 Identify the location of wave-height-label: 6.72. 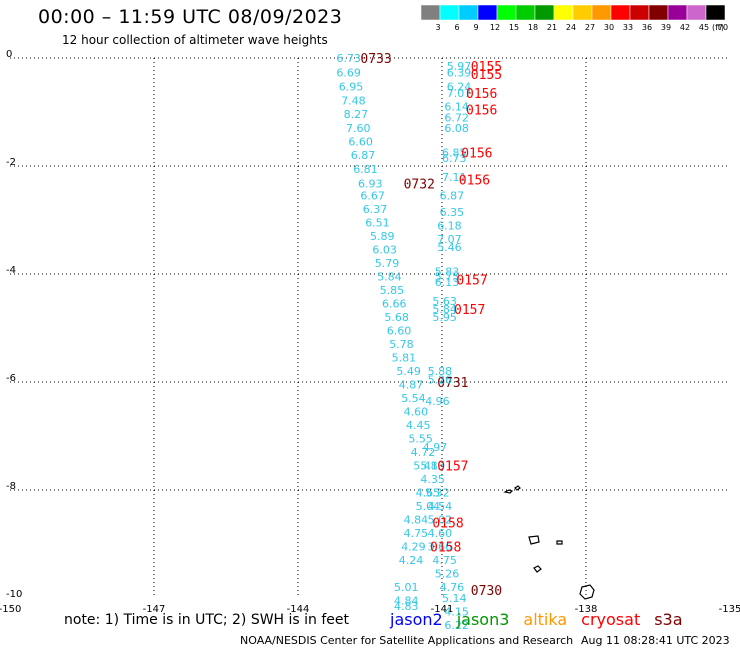
(456, 117).